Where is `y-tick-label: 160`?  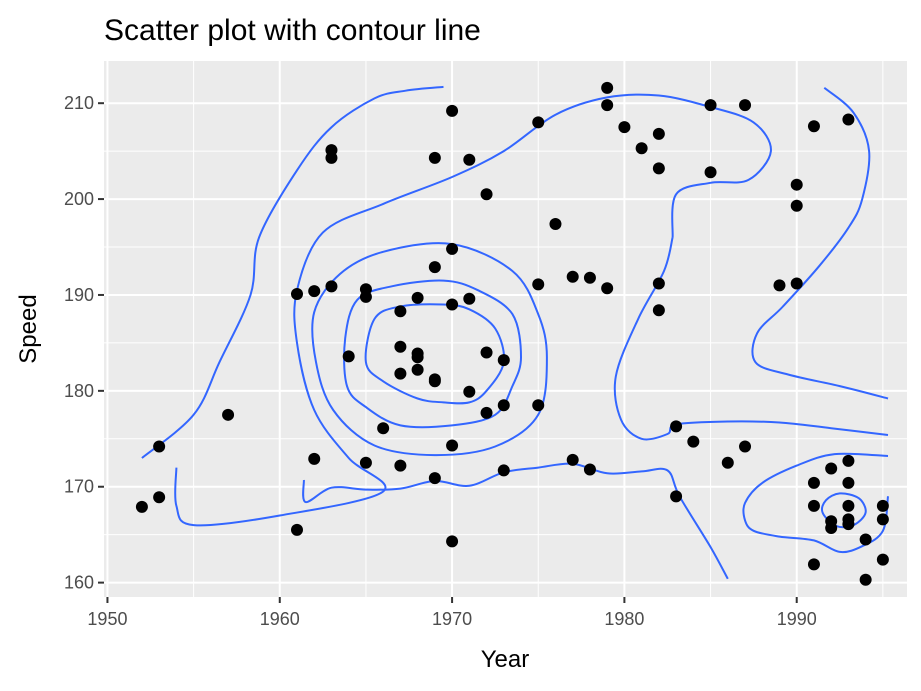 y-tick-label: 160 is located at coordinates (79, 583).